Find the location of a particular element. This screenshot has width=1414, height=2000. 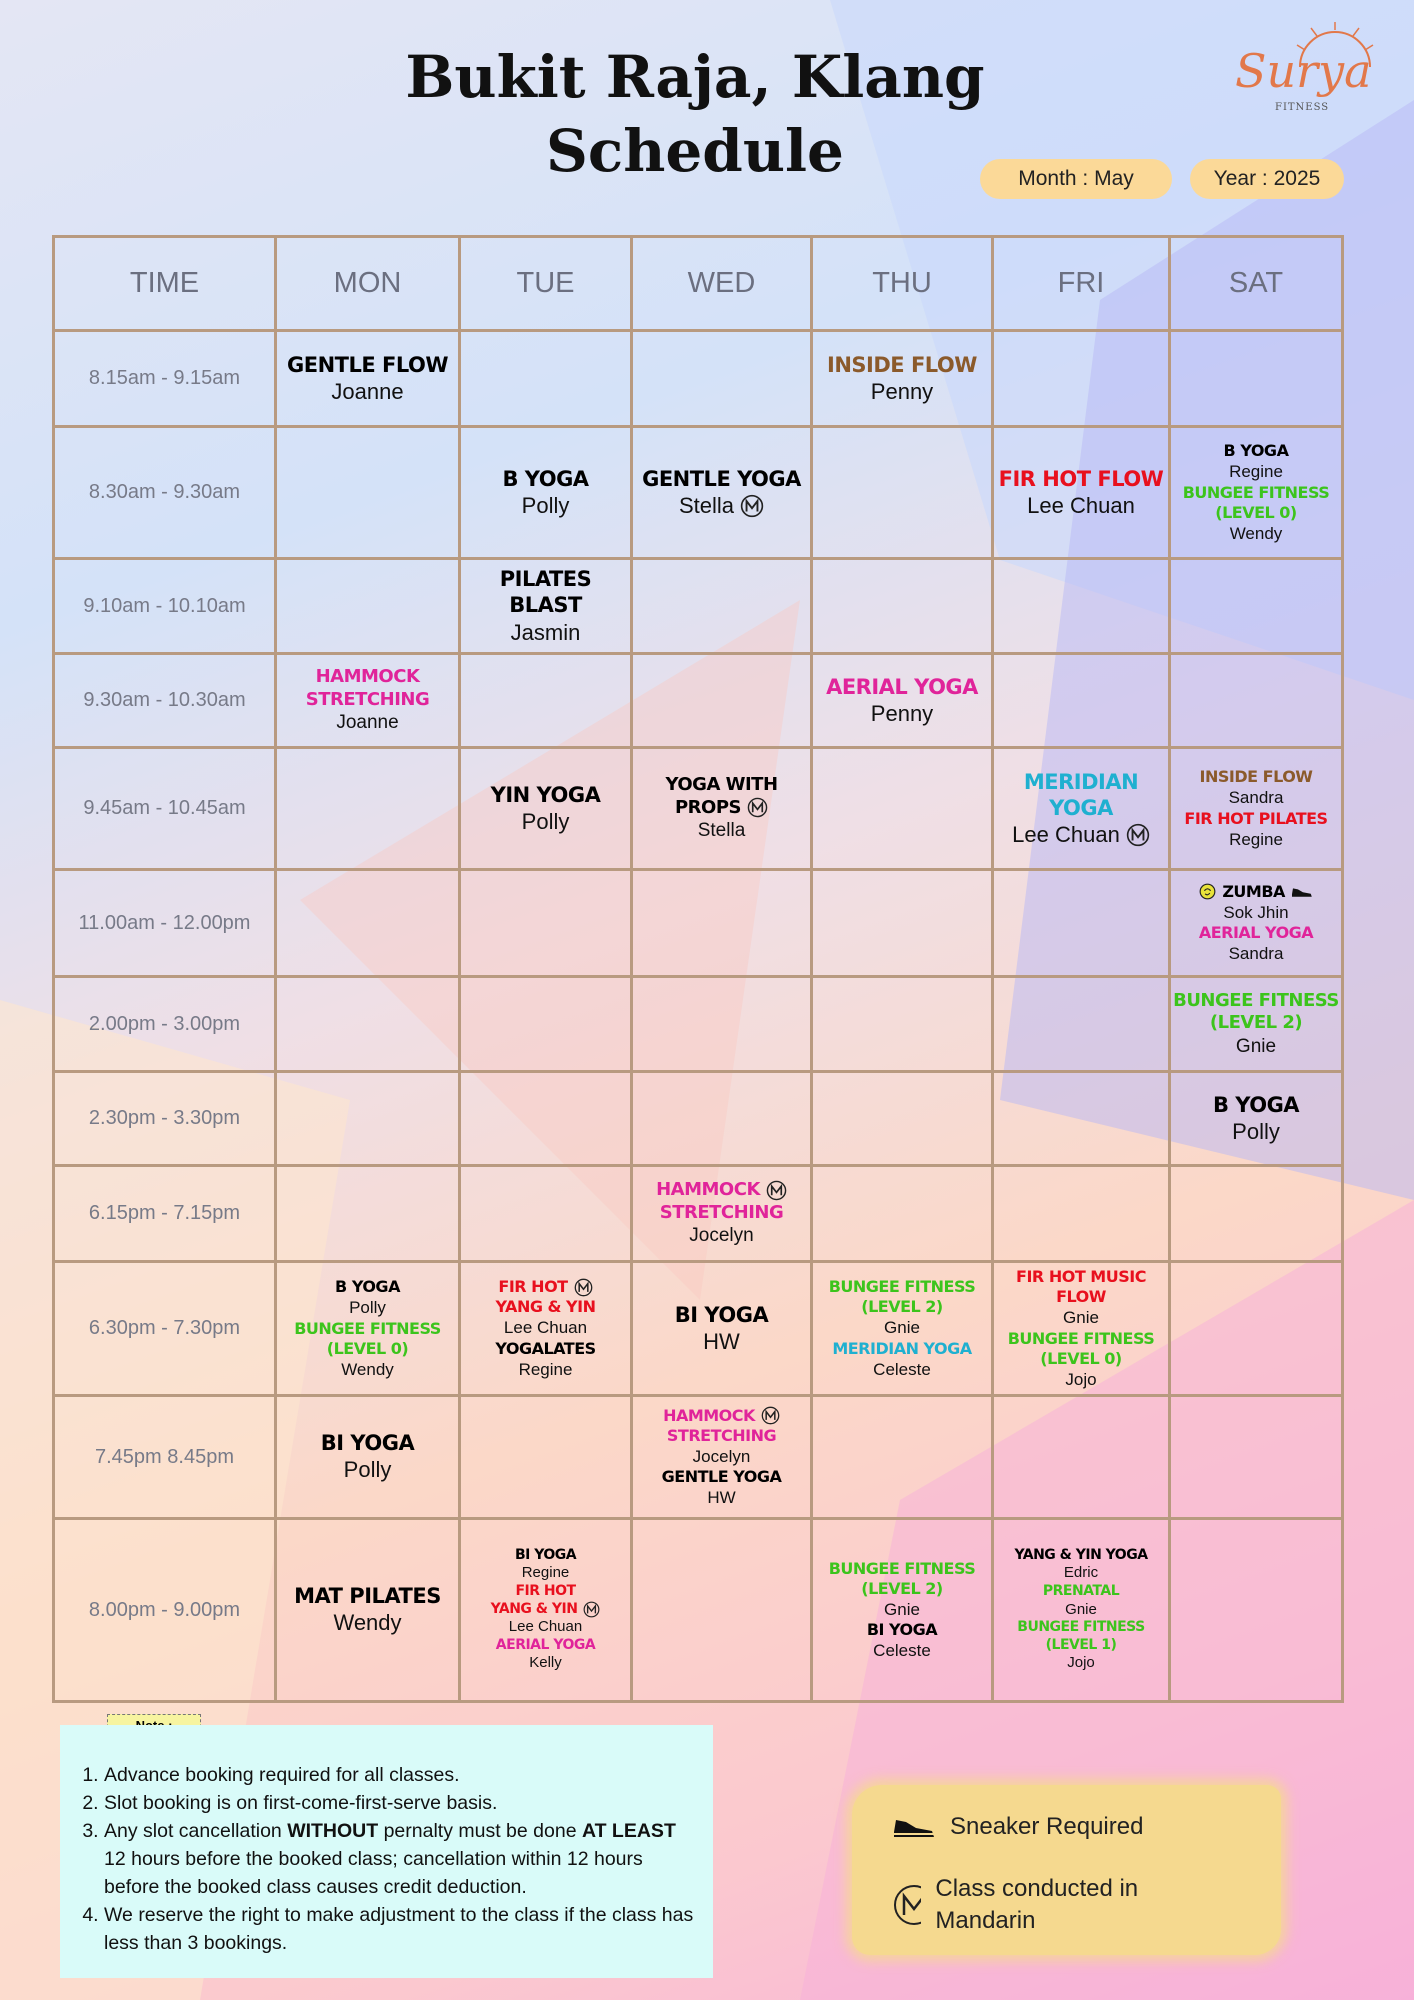

column-header: TUE is located at coordinates (545, 283).